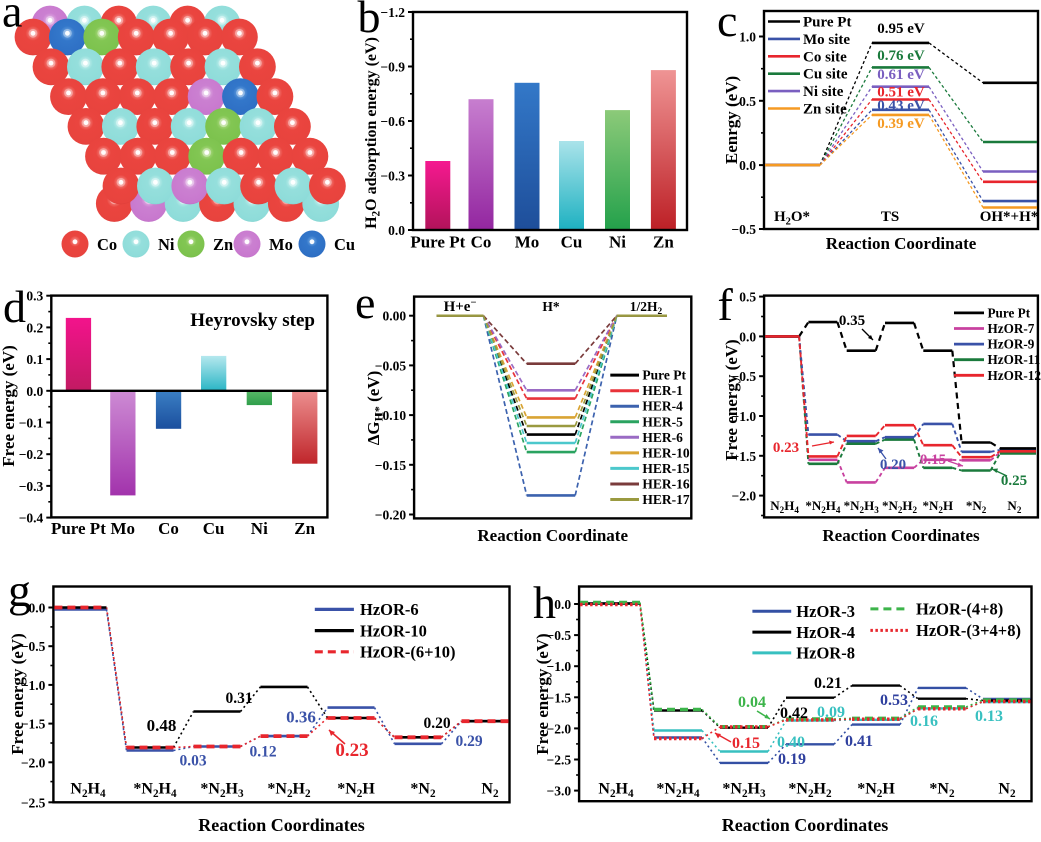 Image resolution: width=1041 pixels, height=842 pixels. What do you see at coordinates (375, 408) in the screenshot?
I see `svg-text: ΔGH* (eV)` at bounding box center [375, 408].